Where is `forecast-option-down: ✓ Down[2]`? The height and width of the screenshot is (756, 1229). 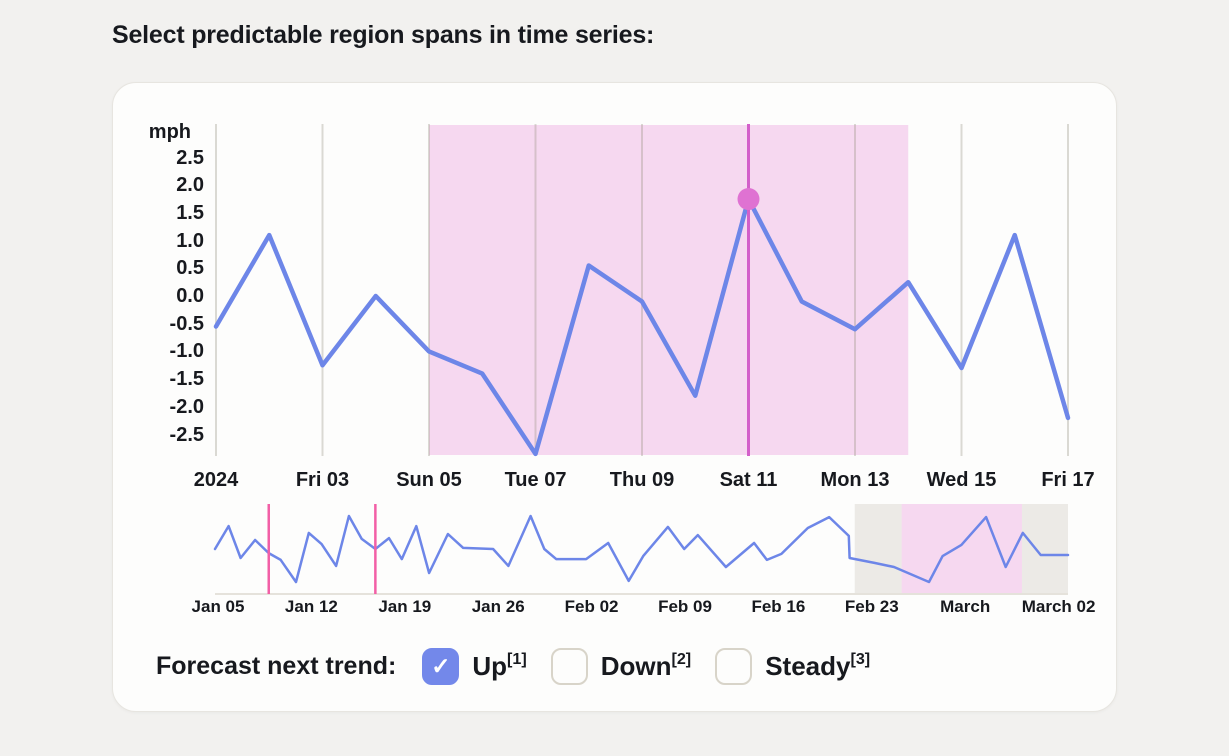
forecast-option-down: ✓ Down[2] is located at coordinates (621, 666).